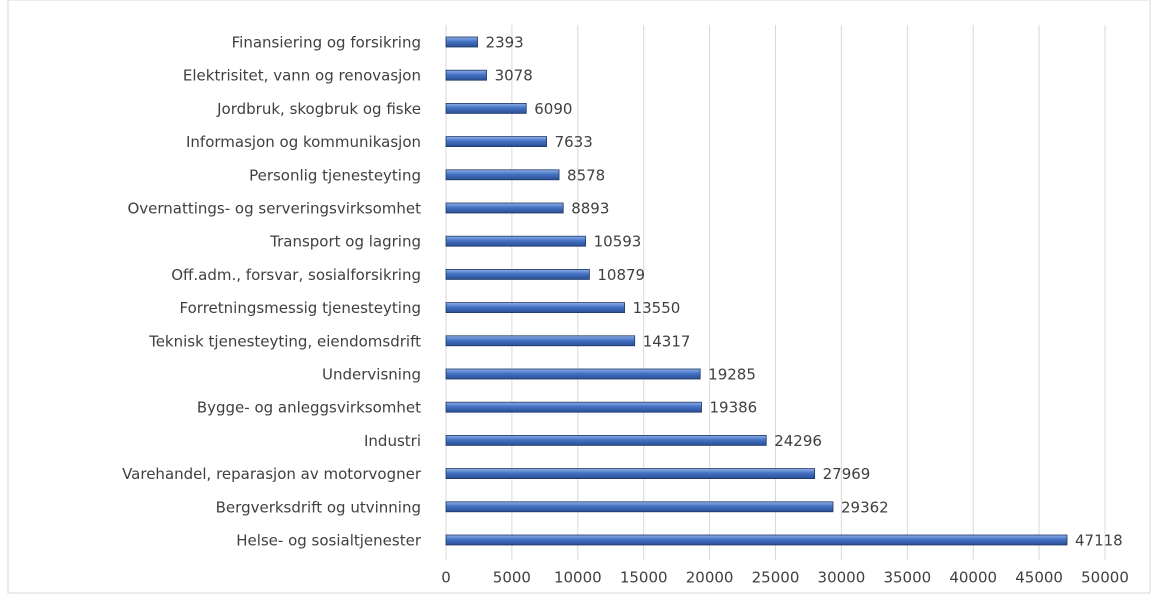 The image size is (1152, 598). What do you see at coordinates (865, 507) in the screenshot?
I see `data-label: 29362` at bounding box center [865, 507].